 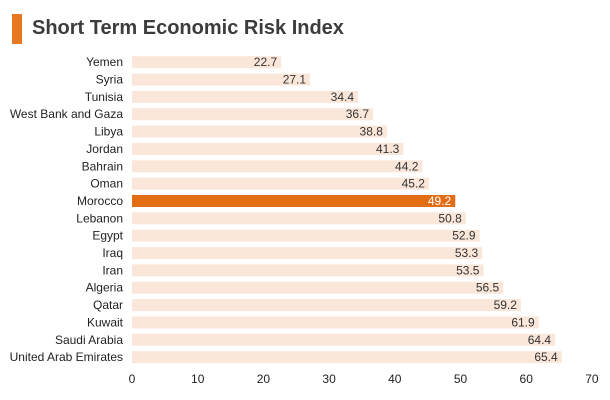 I want to click on bar-saudi-arabia, so click(x=344, y=339).